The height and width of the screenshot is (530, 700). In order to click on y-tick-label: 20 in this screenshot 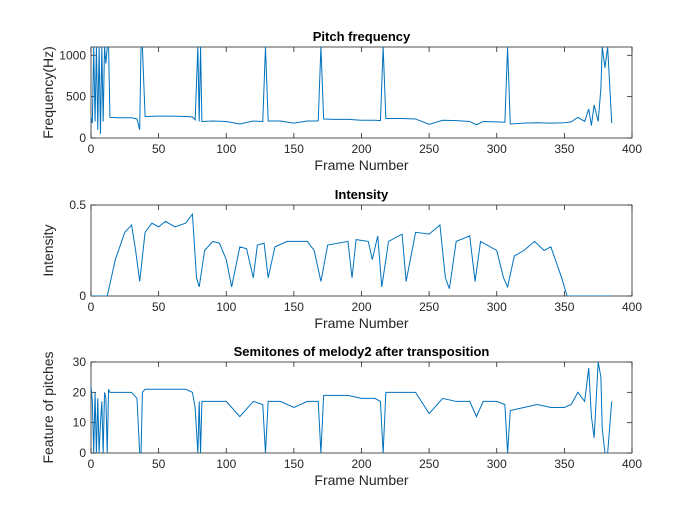, I will do `click(80, 392)`.